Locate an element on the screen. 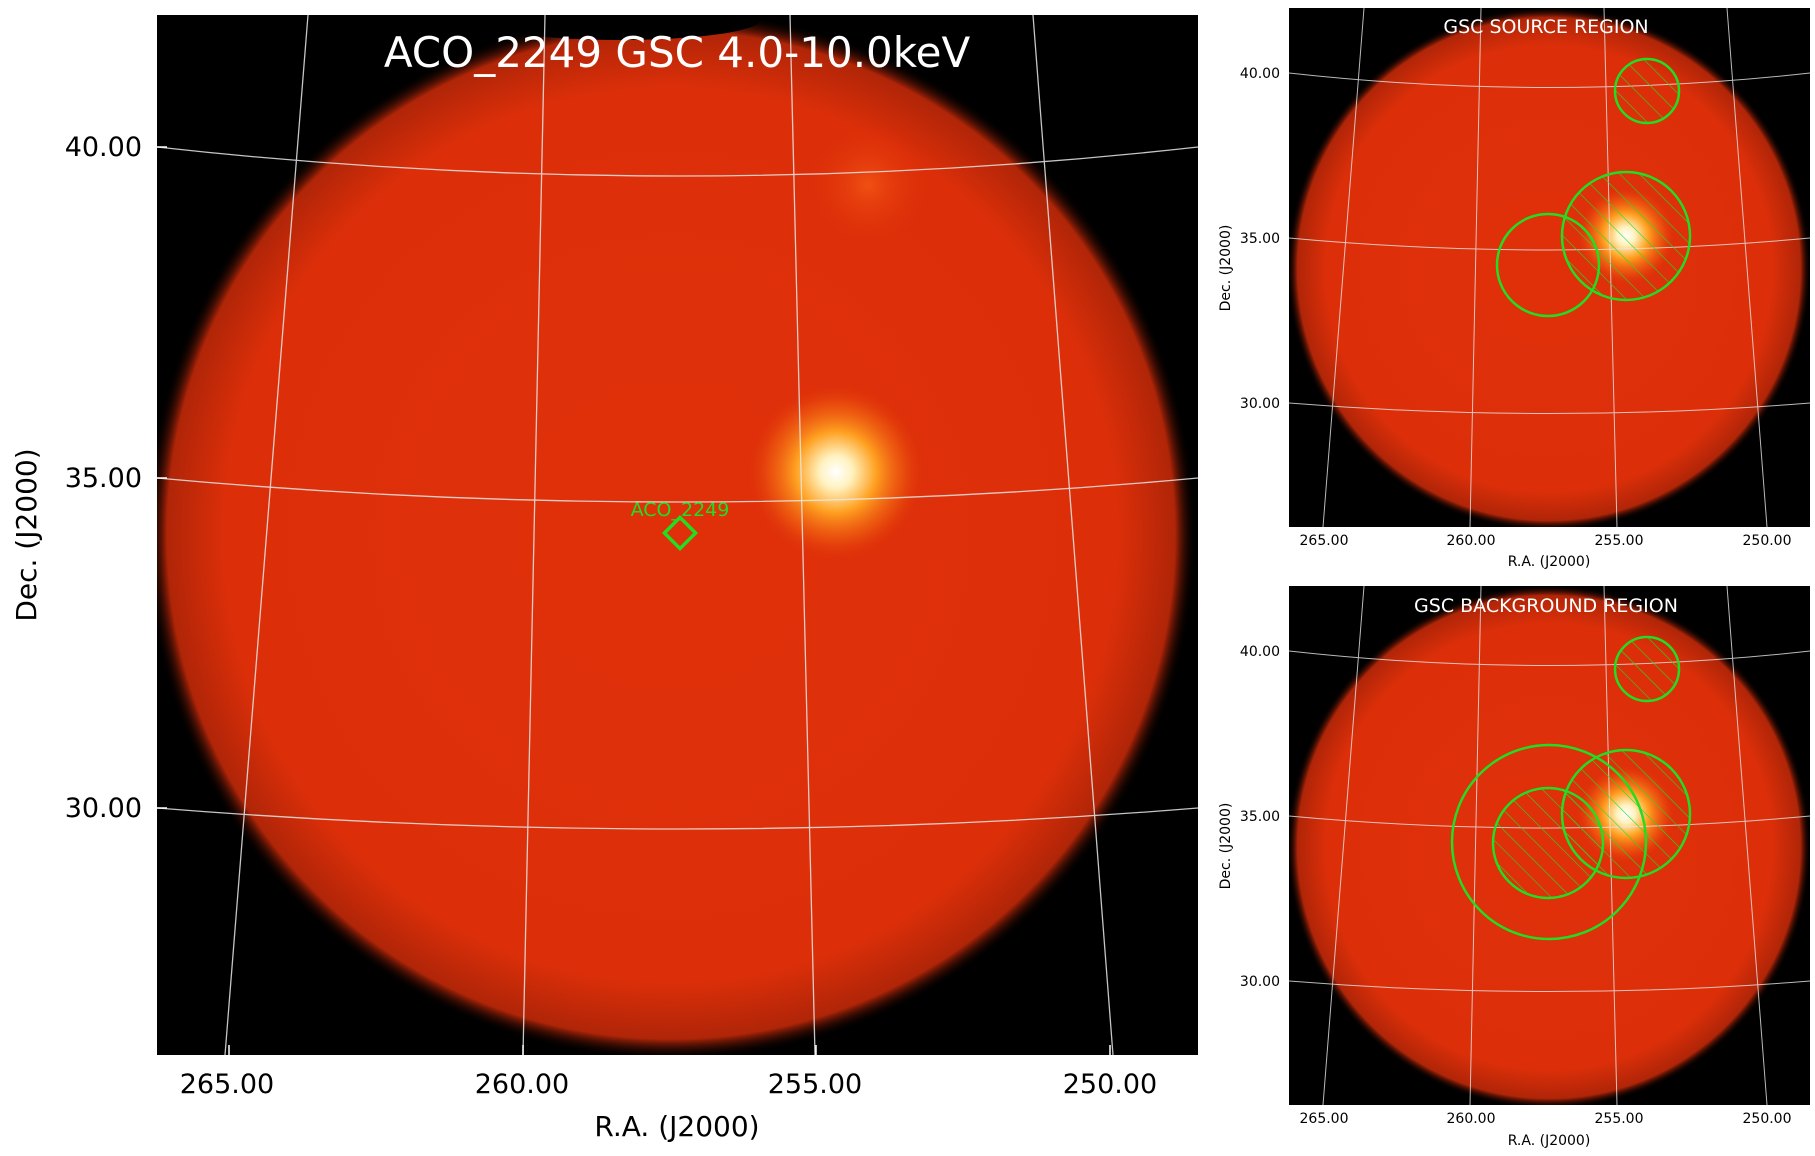 Image resolution: width=1815 pixels, height=1156 pixels. source-x-tick-265: 265.00 is located at coordinates (1324, 541).